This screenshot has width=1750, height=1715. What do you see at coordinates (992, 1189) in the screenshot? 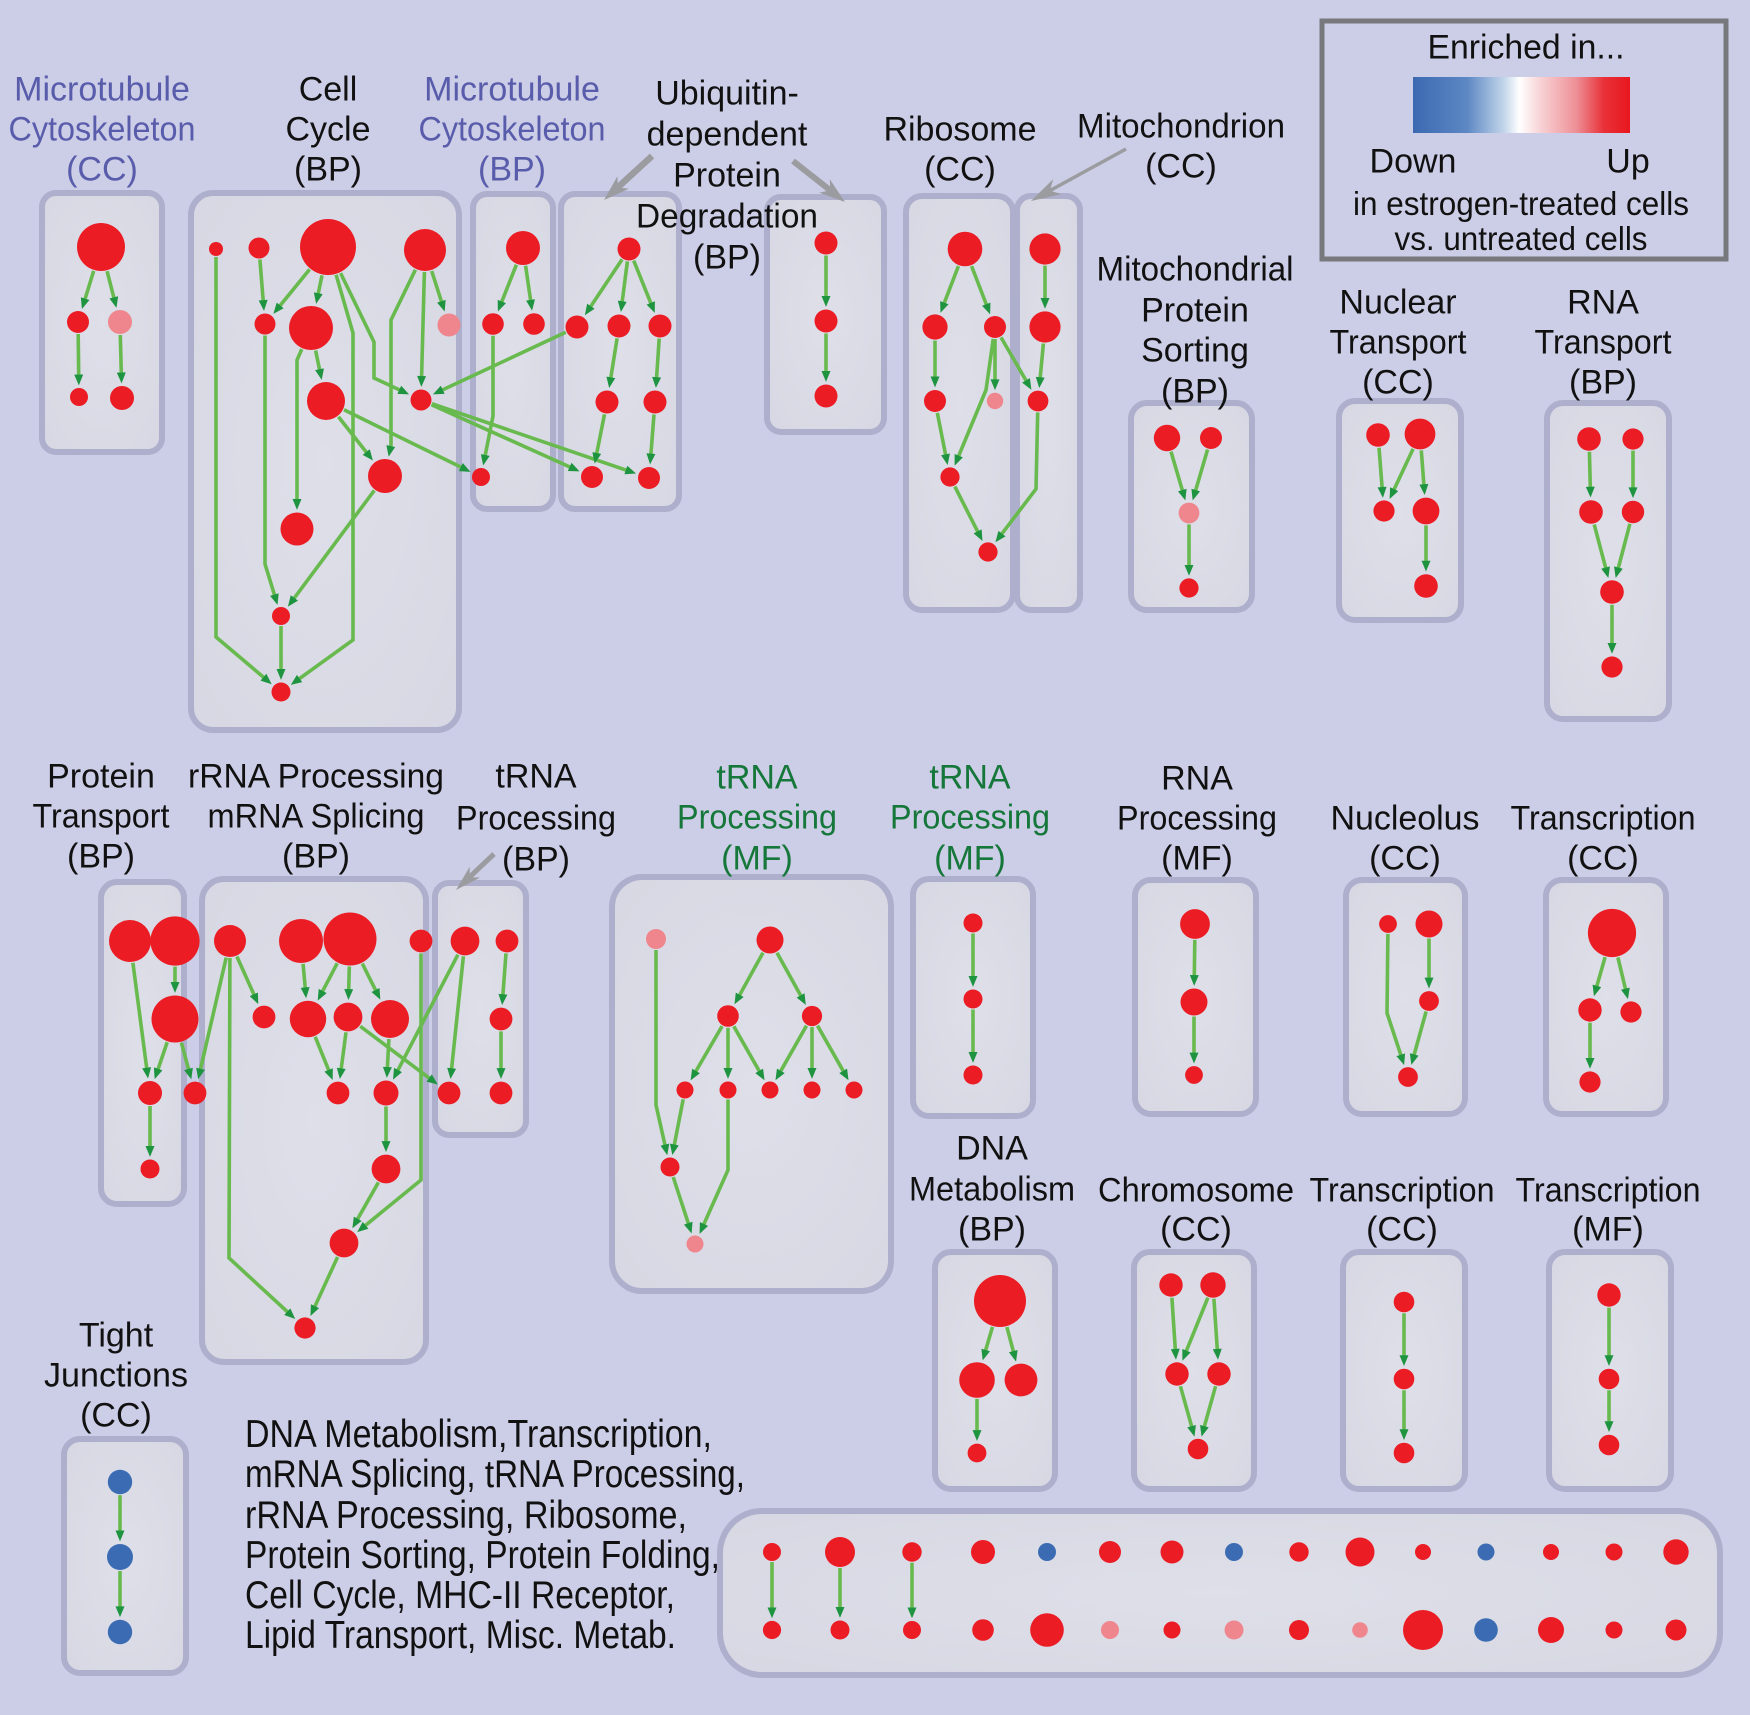
I see `svg-text: Metabolism` at bounding box center [992, 1189].